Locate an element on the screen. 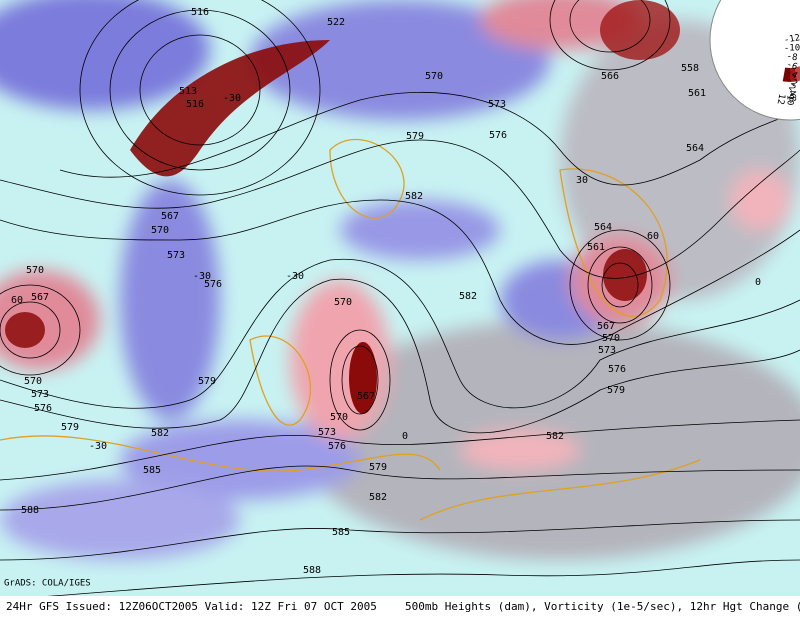 Image resolution: width=800 pixels, height=620 pixels. colorbar-label: 8 is located at coordinates (791, 99).